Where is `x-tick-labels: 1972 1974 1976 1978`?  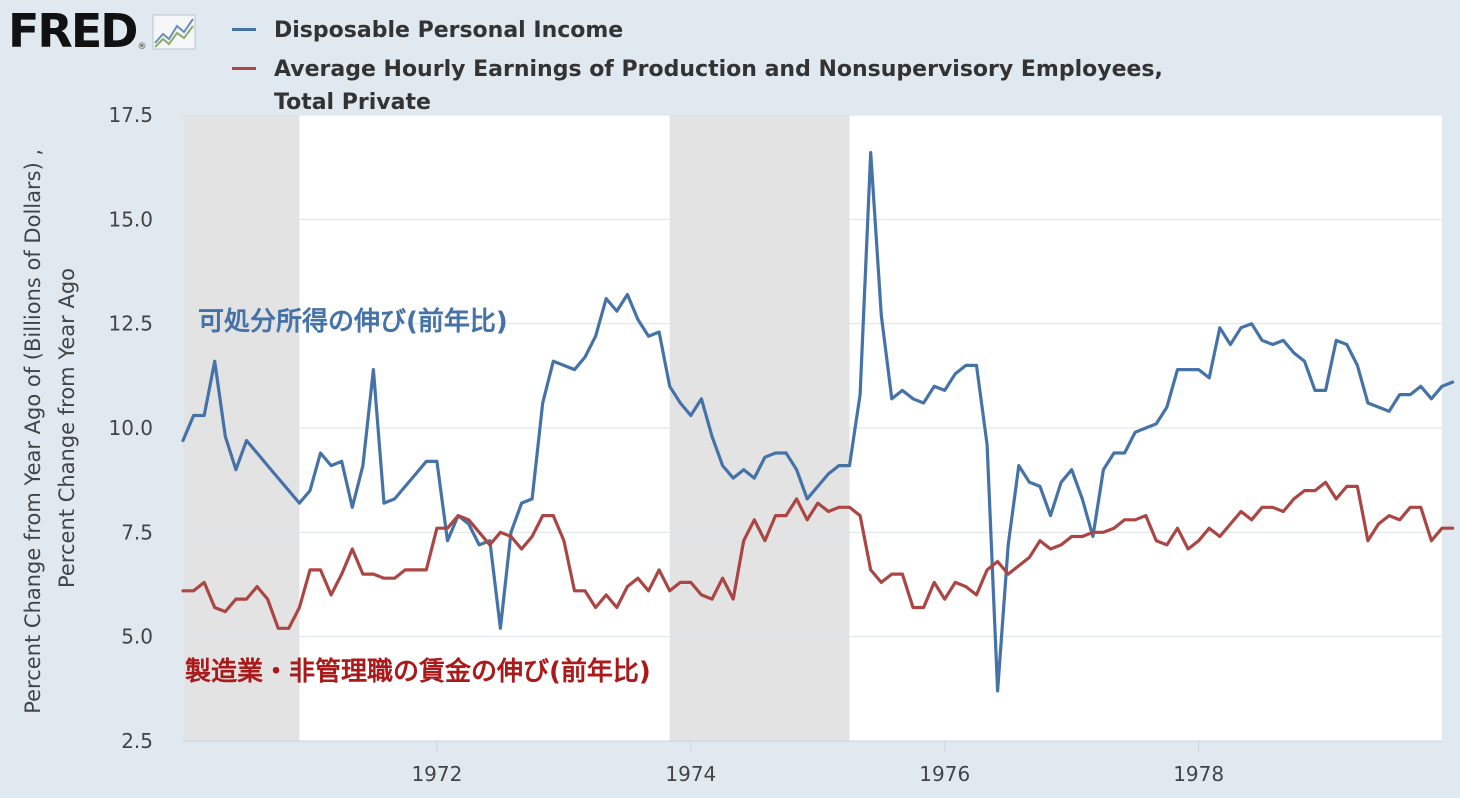
x-tick-labels: 1972 1974 1976 1978 is located at coordinates (817, 763).